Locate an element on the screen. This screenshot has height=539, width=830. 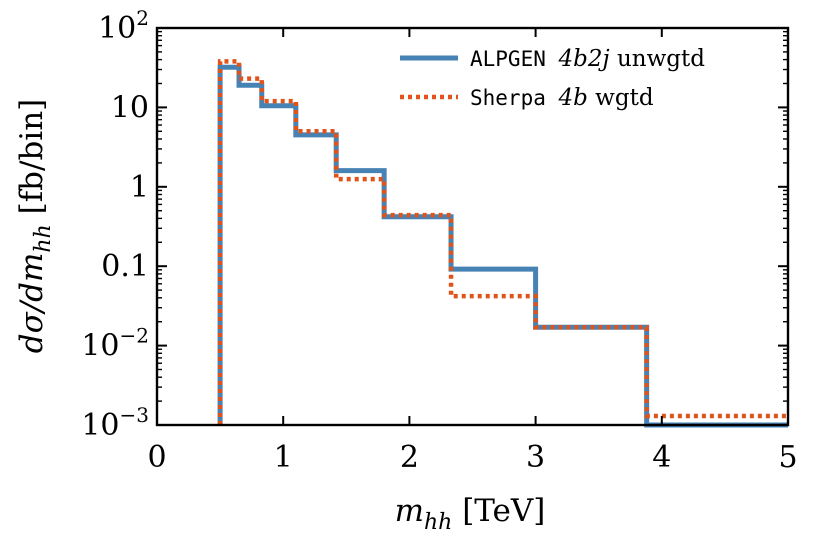
legend: ALPGEN 4b2j unwgtd Sherpa 4b wgtd is located at coordinates (552, 78).